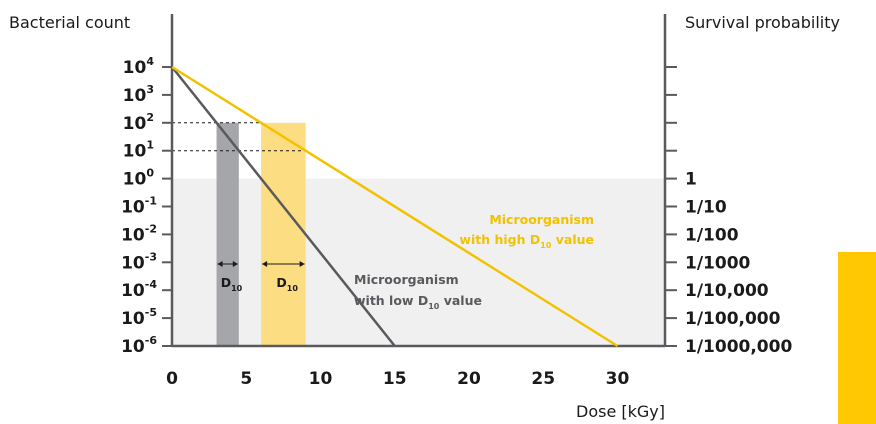 This screenshot has width=876, height=424. I want to click on y-tick-label: 10⁻⁴, so click(139, 289).